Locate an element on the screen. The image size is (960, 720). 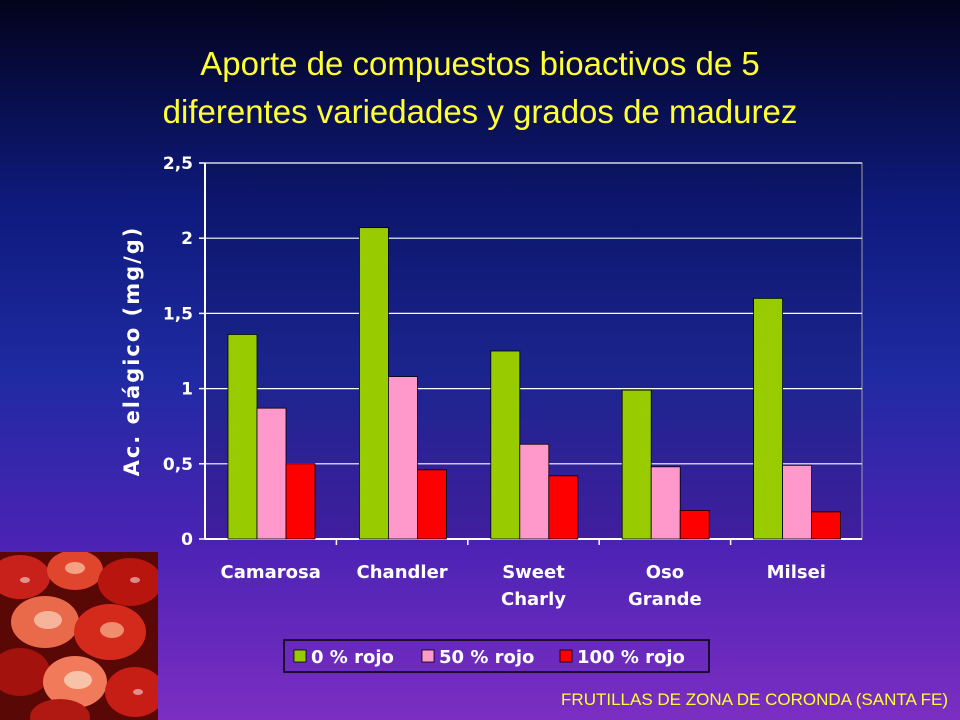
x-category-label: Charly is located at coordinates (533, 599).